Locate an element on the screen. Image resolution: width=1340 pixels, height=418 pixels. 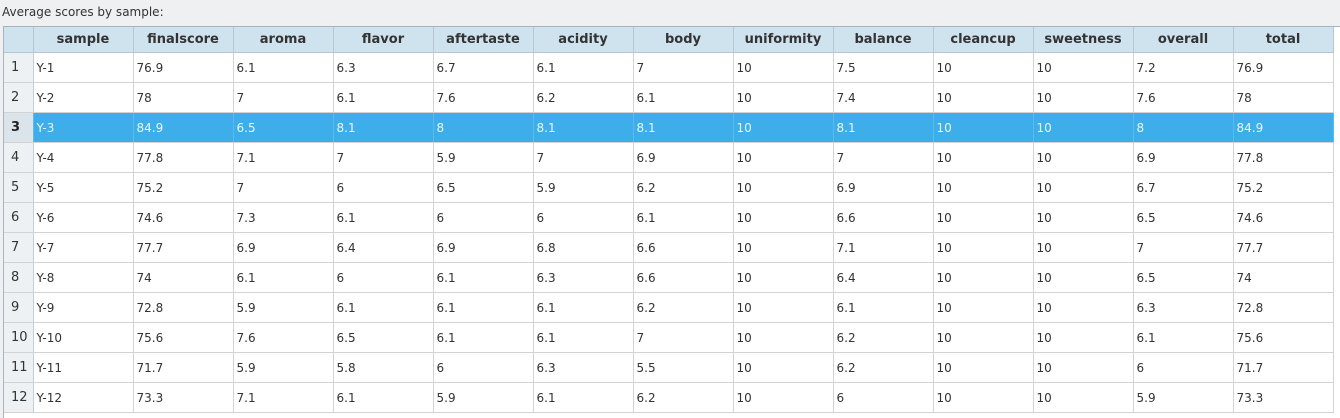
cell-total: 76.9 is located at coordinates (1283, 67).